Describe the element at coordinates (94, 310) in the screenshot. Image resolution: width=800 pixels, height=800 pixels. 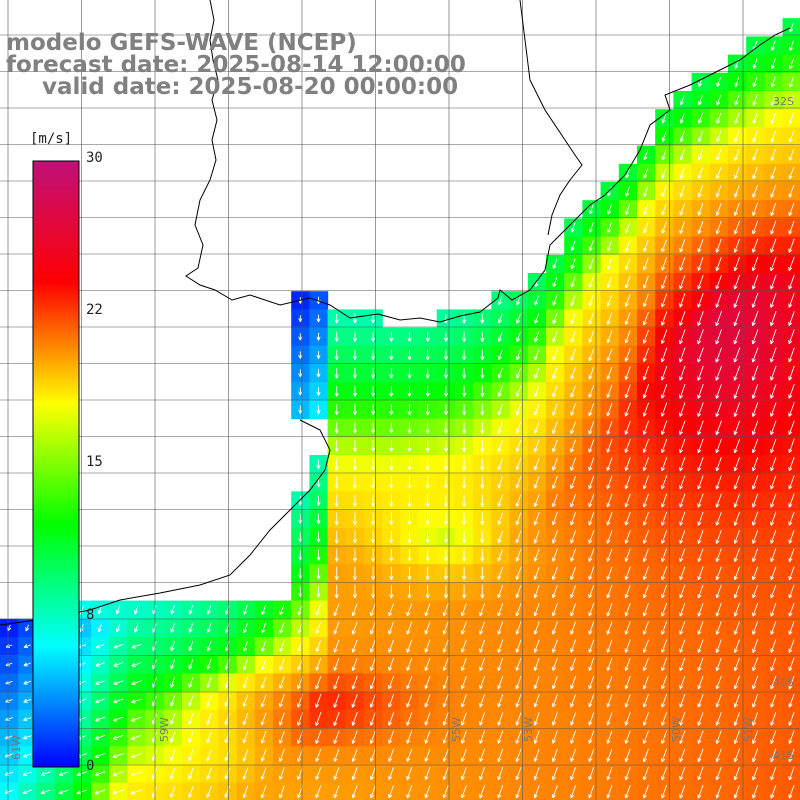
I see `colorbar-tick-22: 22` at that location.